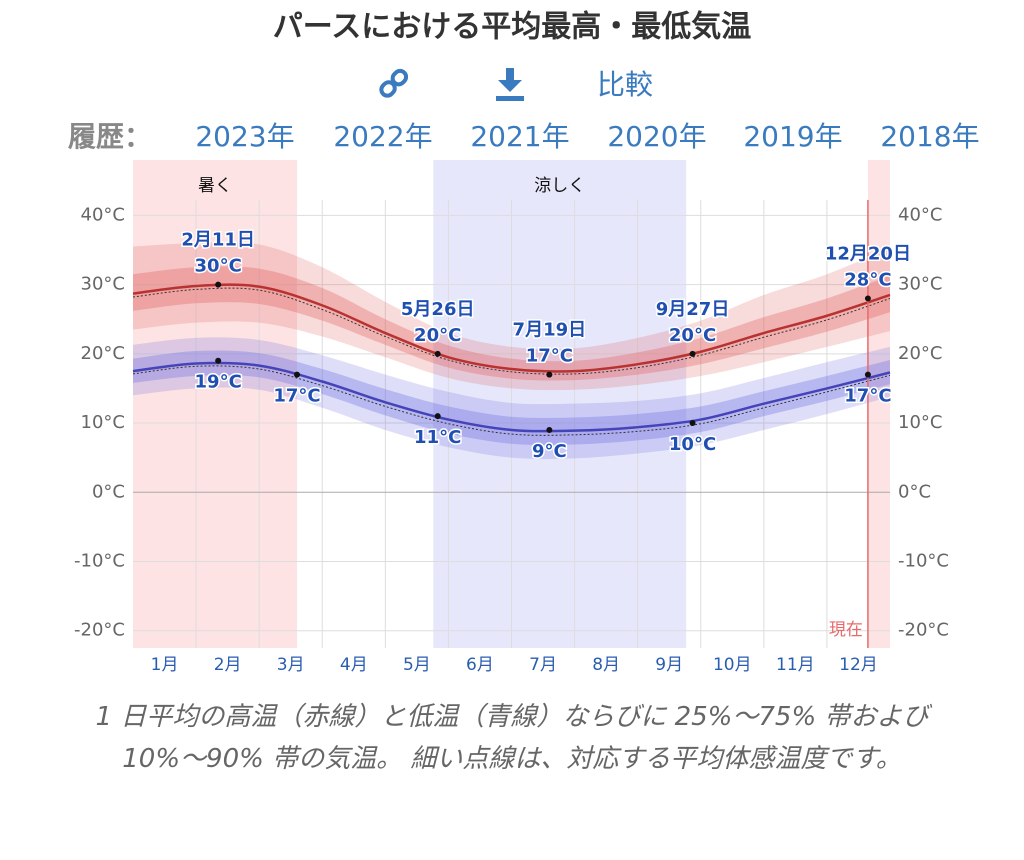 The image size is (1024, 860). What do you see at coordinates (103, 214) in the screenshot?
I see `y-tick-label: 40°C` at bounding box center [103, 214].